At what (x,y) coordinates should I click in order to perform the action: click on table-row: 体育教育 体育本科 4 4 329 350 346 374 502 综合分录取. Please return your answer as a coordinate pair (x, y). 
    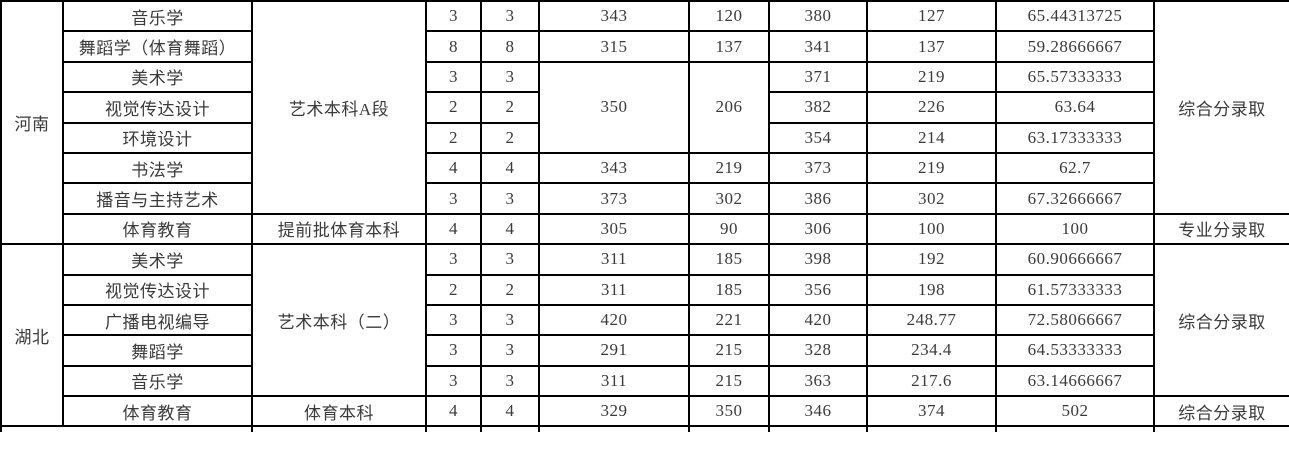
    Looking at the image, I should click on (645, 411).